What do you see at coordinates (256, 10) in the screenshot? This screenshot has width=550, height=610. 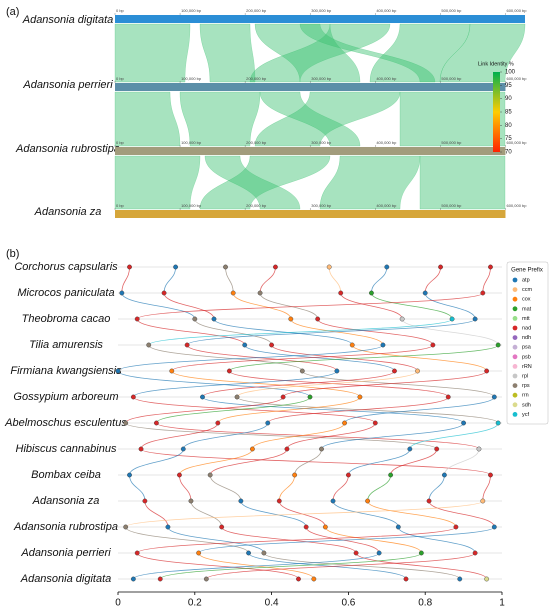 I see `tick-label: 200,000 bp` at bounding box center [256, 10].